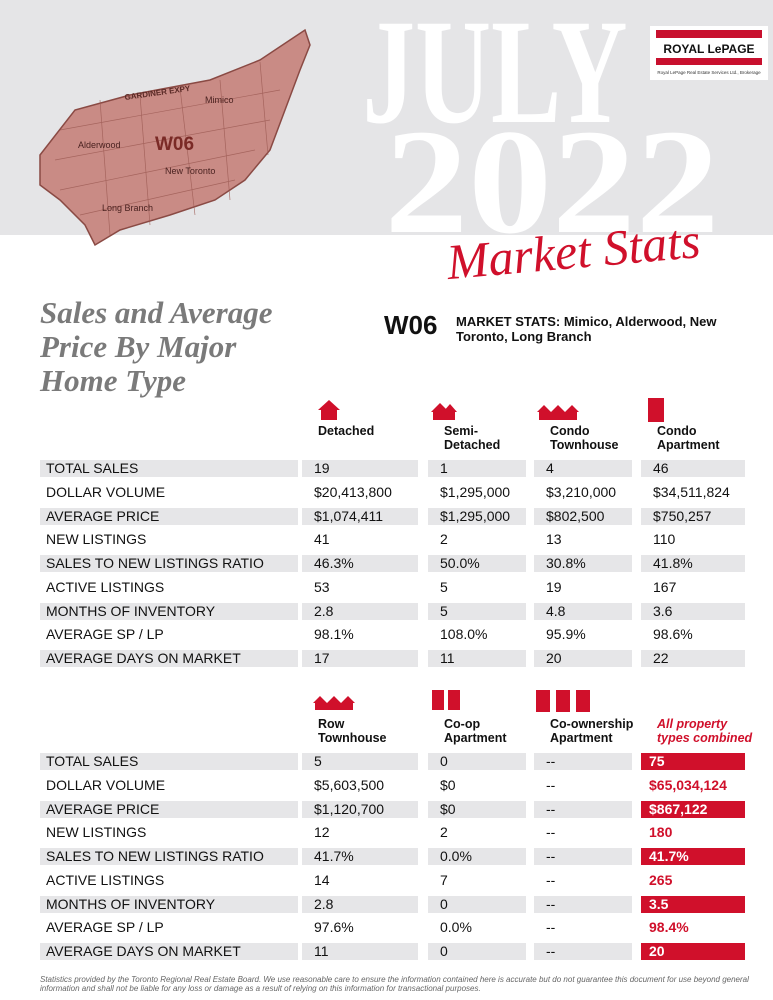 The image size is (773, 1000). I want to click on cell: 17, so click(322, 658).